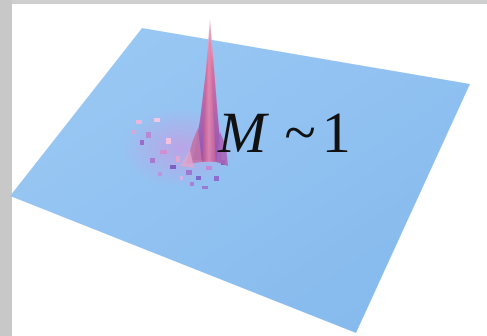 Image resolution: width=487 pixels, height=336 pixels. Describe the element at coordinates (204, 93) in the screenshot. I see `wavefunction-peak` at that location.